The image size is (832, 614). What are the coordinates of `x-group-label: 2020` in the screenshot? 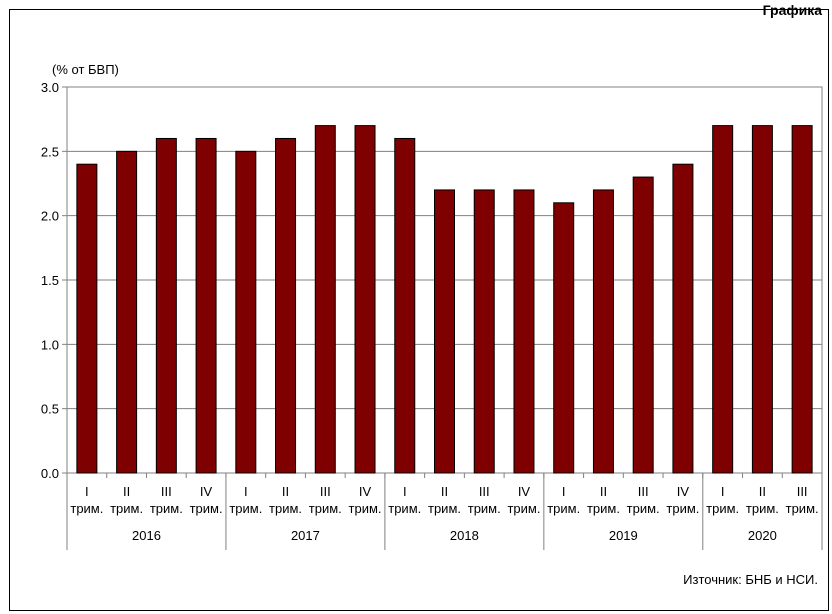 It's located at (762, 535).